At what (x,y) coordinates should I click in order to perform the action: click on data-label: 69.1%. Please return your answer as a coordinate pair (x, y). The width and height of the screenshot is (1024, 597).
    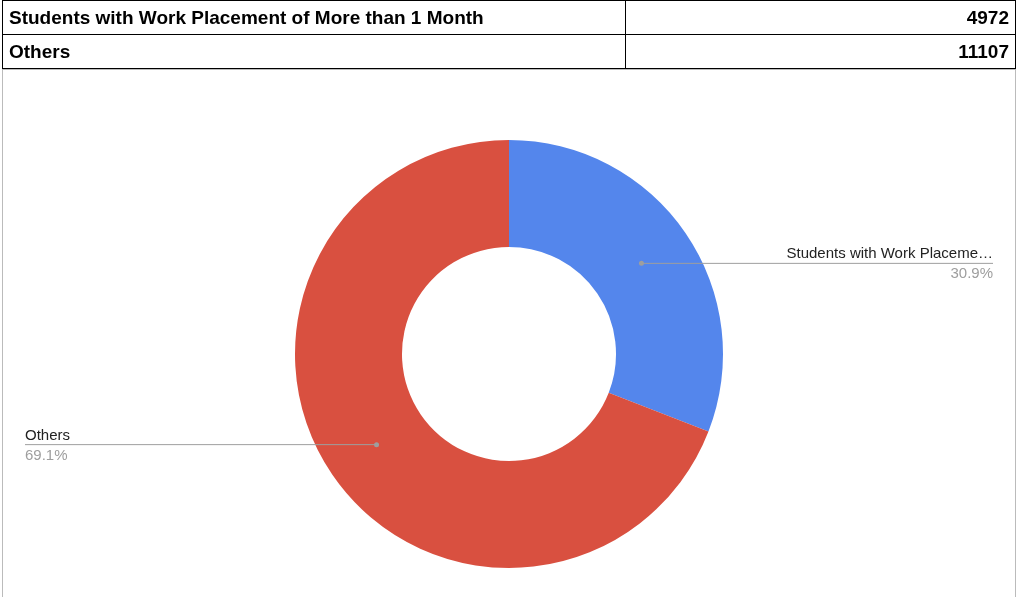
    Looking at the image, I should click on (46, 454).